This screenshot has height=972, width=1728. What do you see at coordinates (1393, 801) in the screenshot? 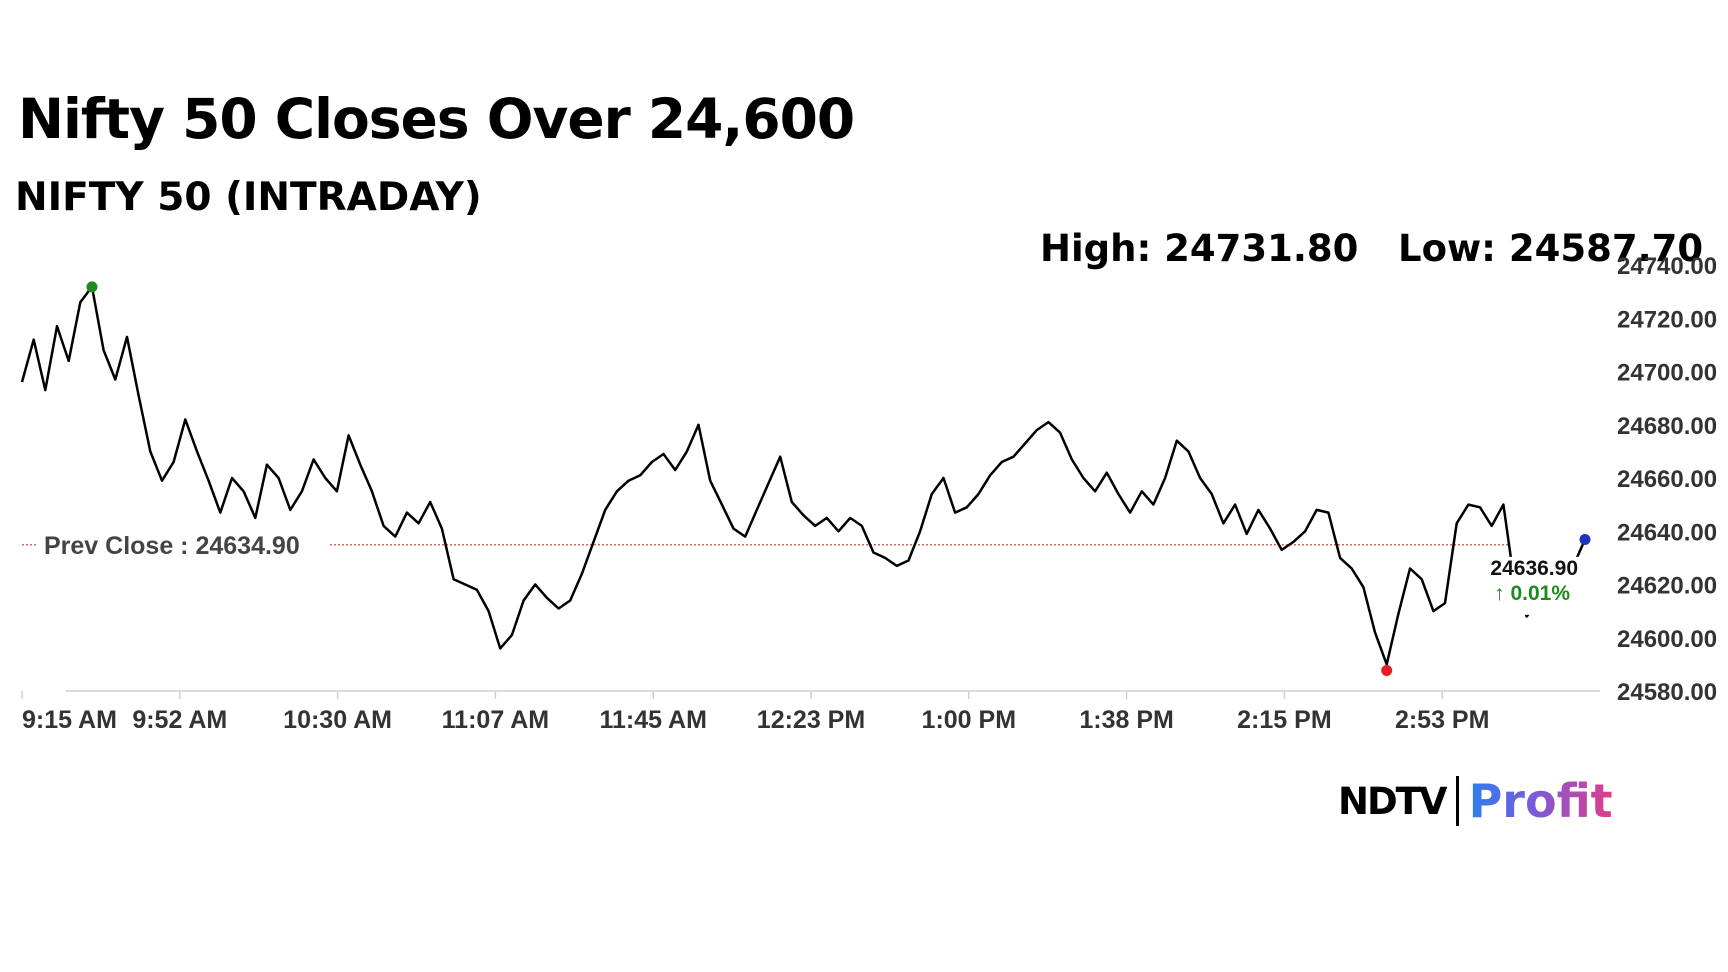
I see `ndtv-wordmark: NDTV` at bounding box center [1393, 801].